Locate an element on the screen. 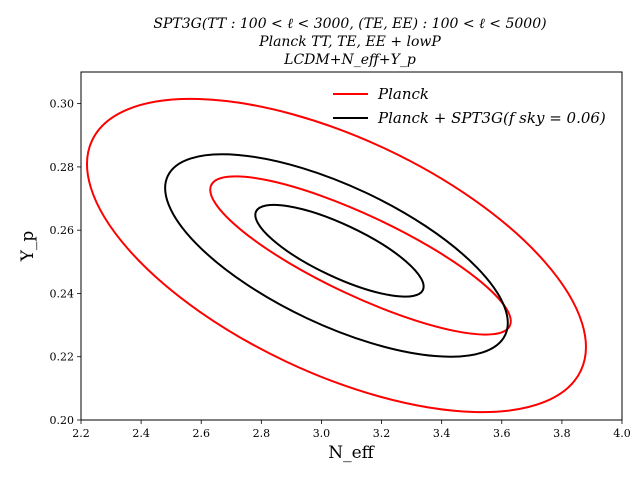  legend-label: Planck is located at coordinates (403, 94).